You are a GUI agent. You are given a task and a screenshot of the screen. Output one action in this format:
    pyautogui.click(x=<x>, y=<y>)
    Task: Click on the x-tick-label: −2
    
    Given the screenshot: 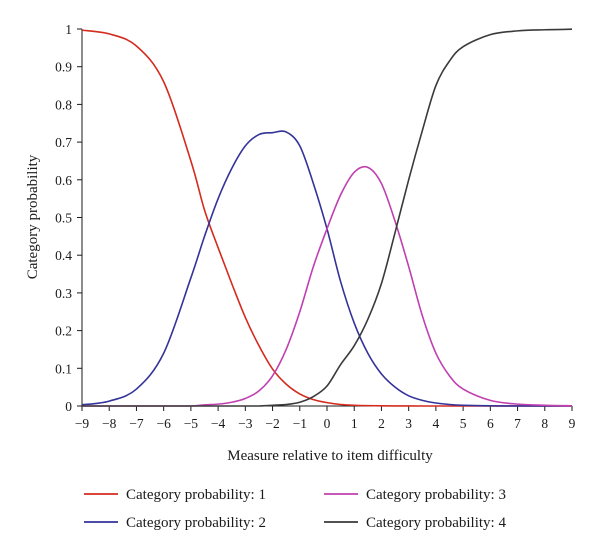 What is the action you would take?
    pyautogui.click(x=272, y=423)
    